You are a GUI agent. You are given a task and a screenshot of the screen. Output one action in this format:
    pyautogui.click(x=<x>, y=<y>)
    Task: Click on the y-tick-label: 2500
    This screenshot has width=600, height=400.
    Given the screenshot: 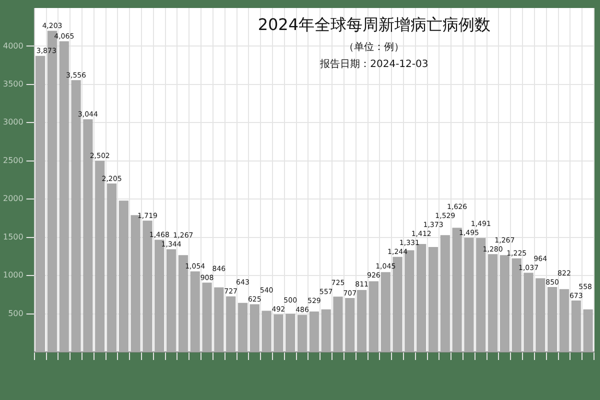 What is the action you would take?
    pyautogui.click(x=13, y=160)
    